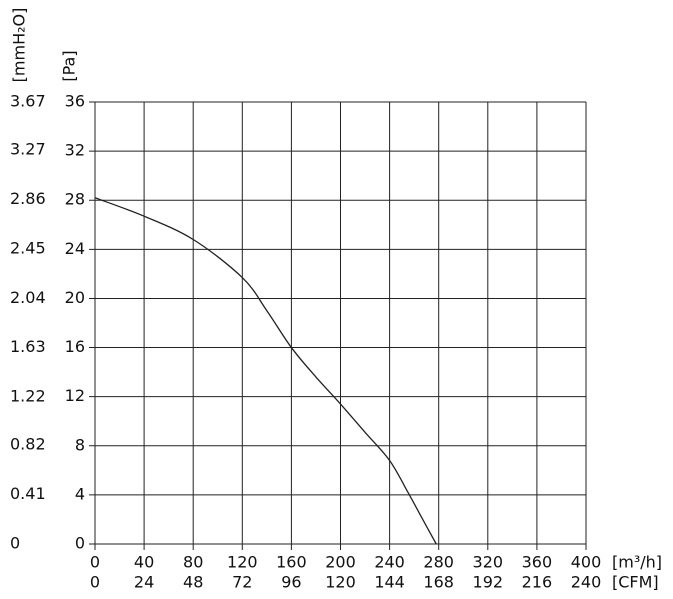  I want to click on y2-tick-label: 2.86, so click(28, 198).